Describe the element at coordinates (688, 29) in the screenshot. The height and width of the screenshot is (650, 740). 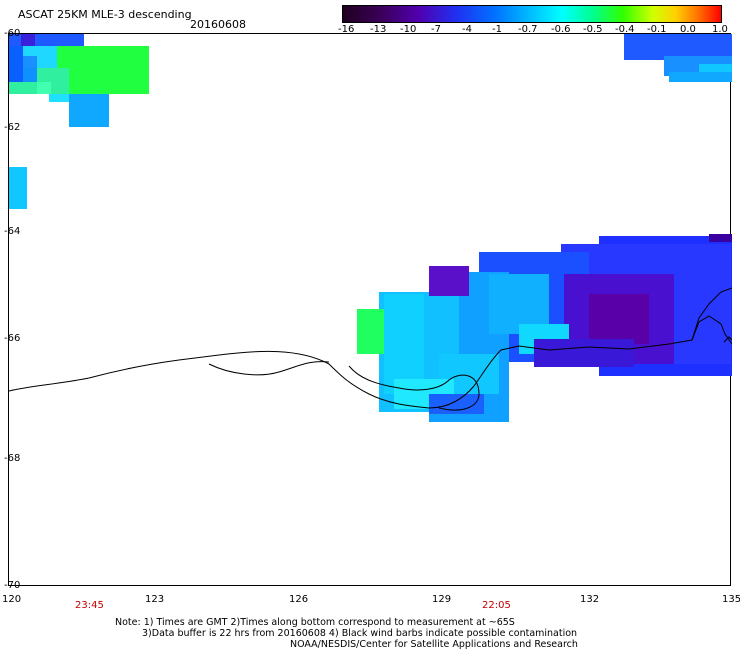
I see `colorbar-label: 0.0` at that location.